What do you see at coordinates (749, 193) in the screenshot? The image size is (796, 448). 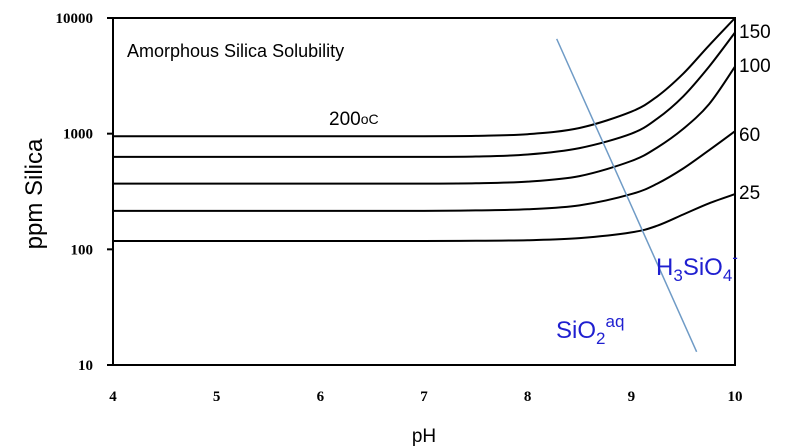 I see `temp-label-25: 25` at bounding box center [749, 193].